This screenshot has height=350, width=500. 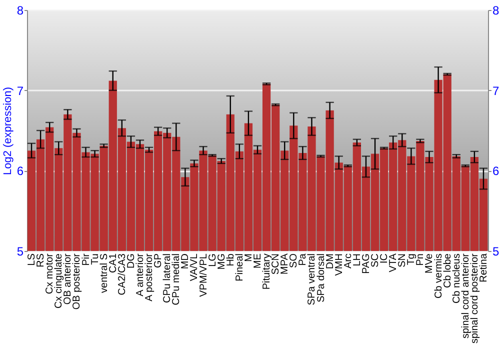 I want to click on x-tick-label: M, so click(x=248, y=258).